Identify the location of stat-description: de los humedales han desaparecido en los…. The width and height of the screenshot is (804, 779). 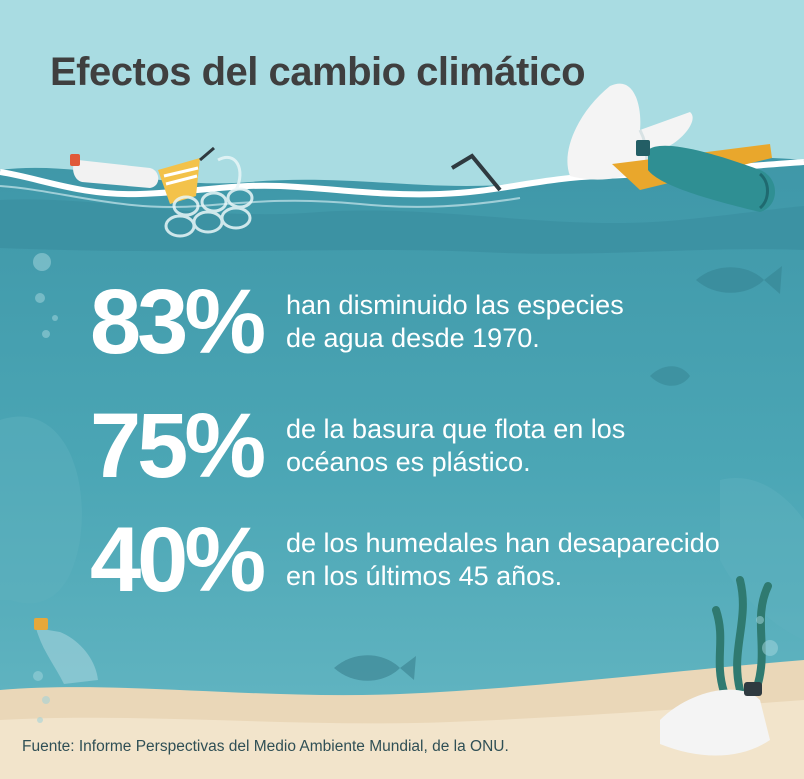
(503, 560).